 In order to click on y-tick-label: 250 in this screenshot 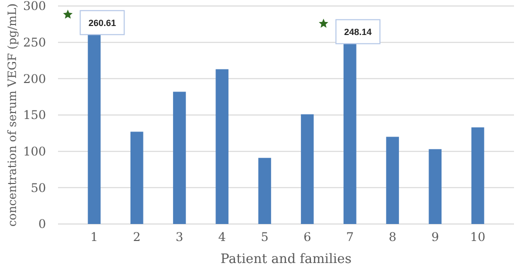, I will do `click(34, 43)`.